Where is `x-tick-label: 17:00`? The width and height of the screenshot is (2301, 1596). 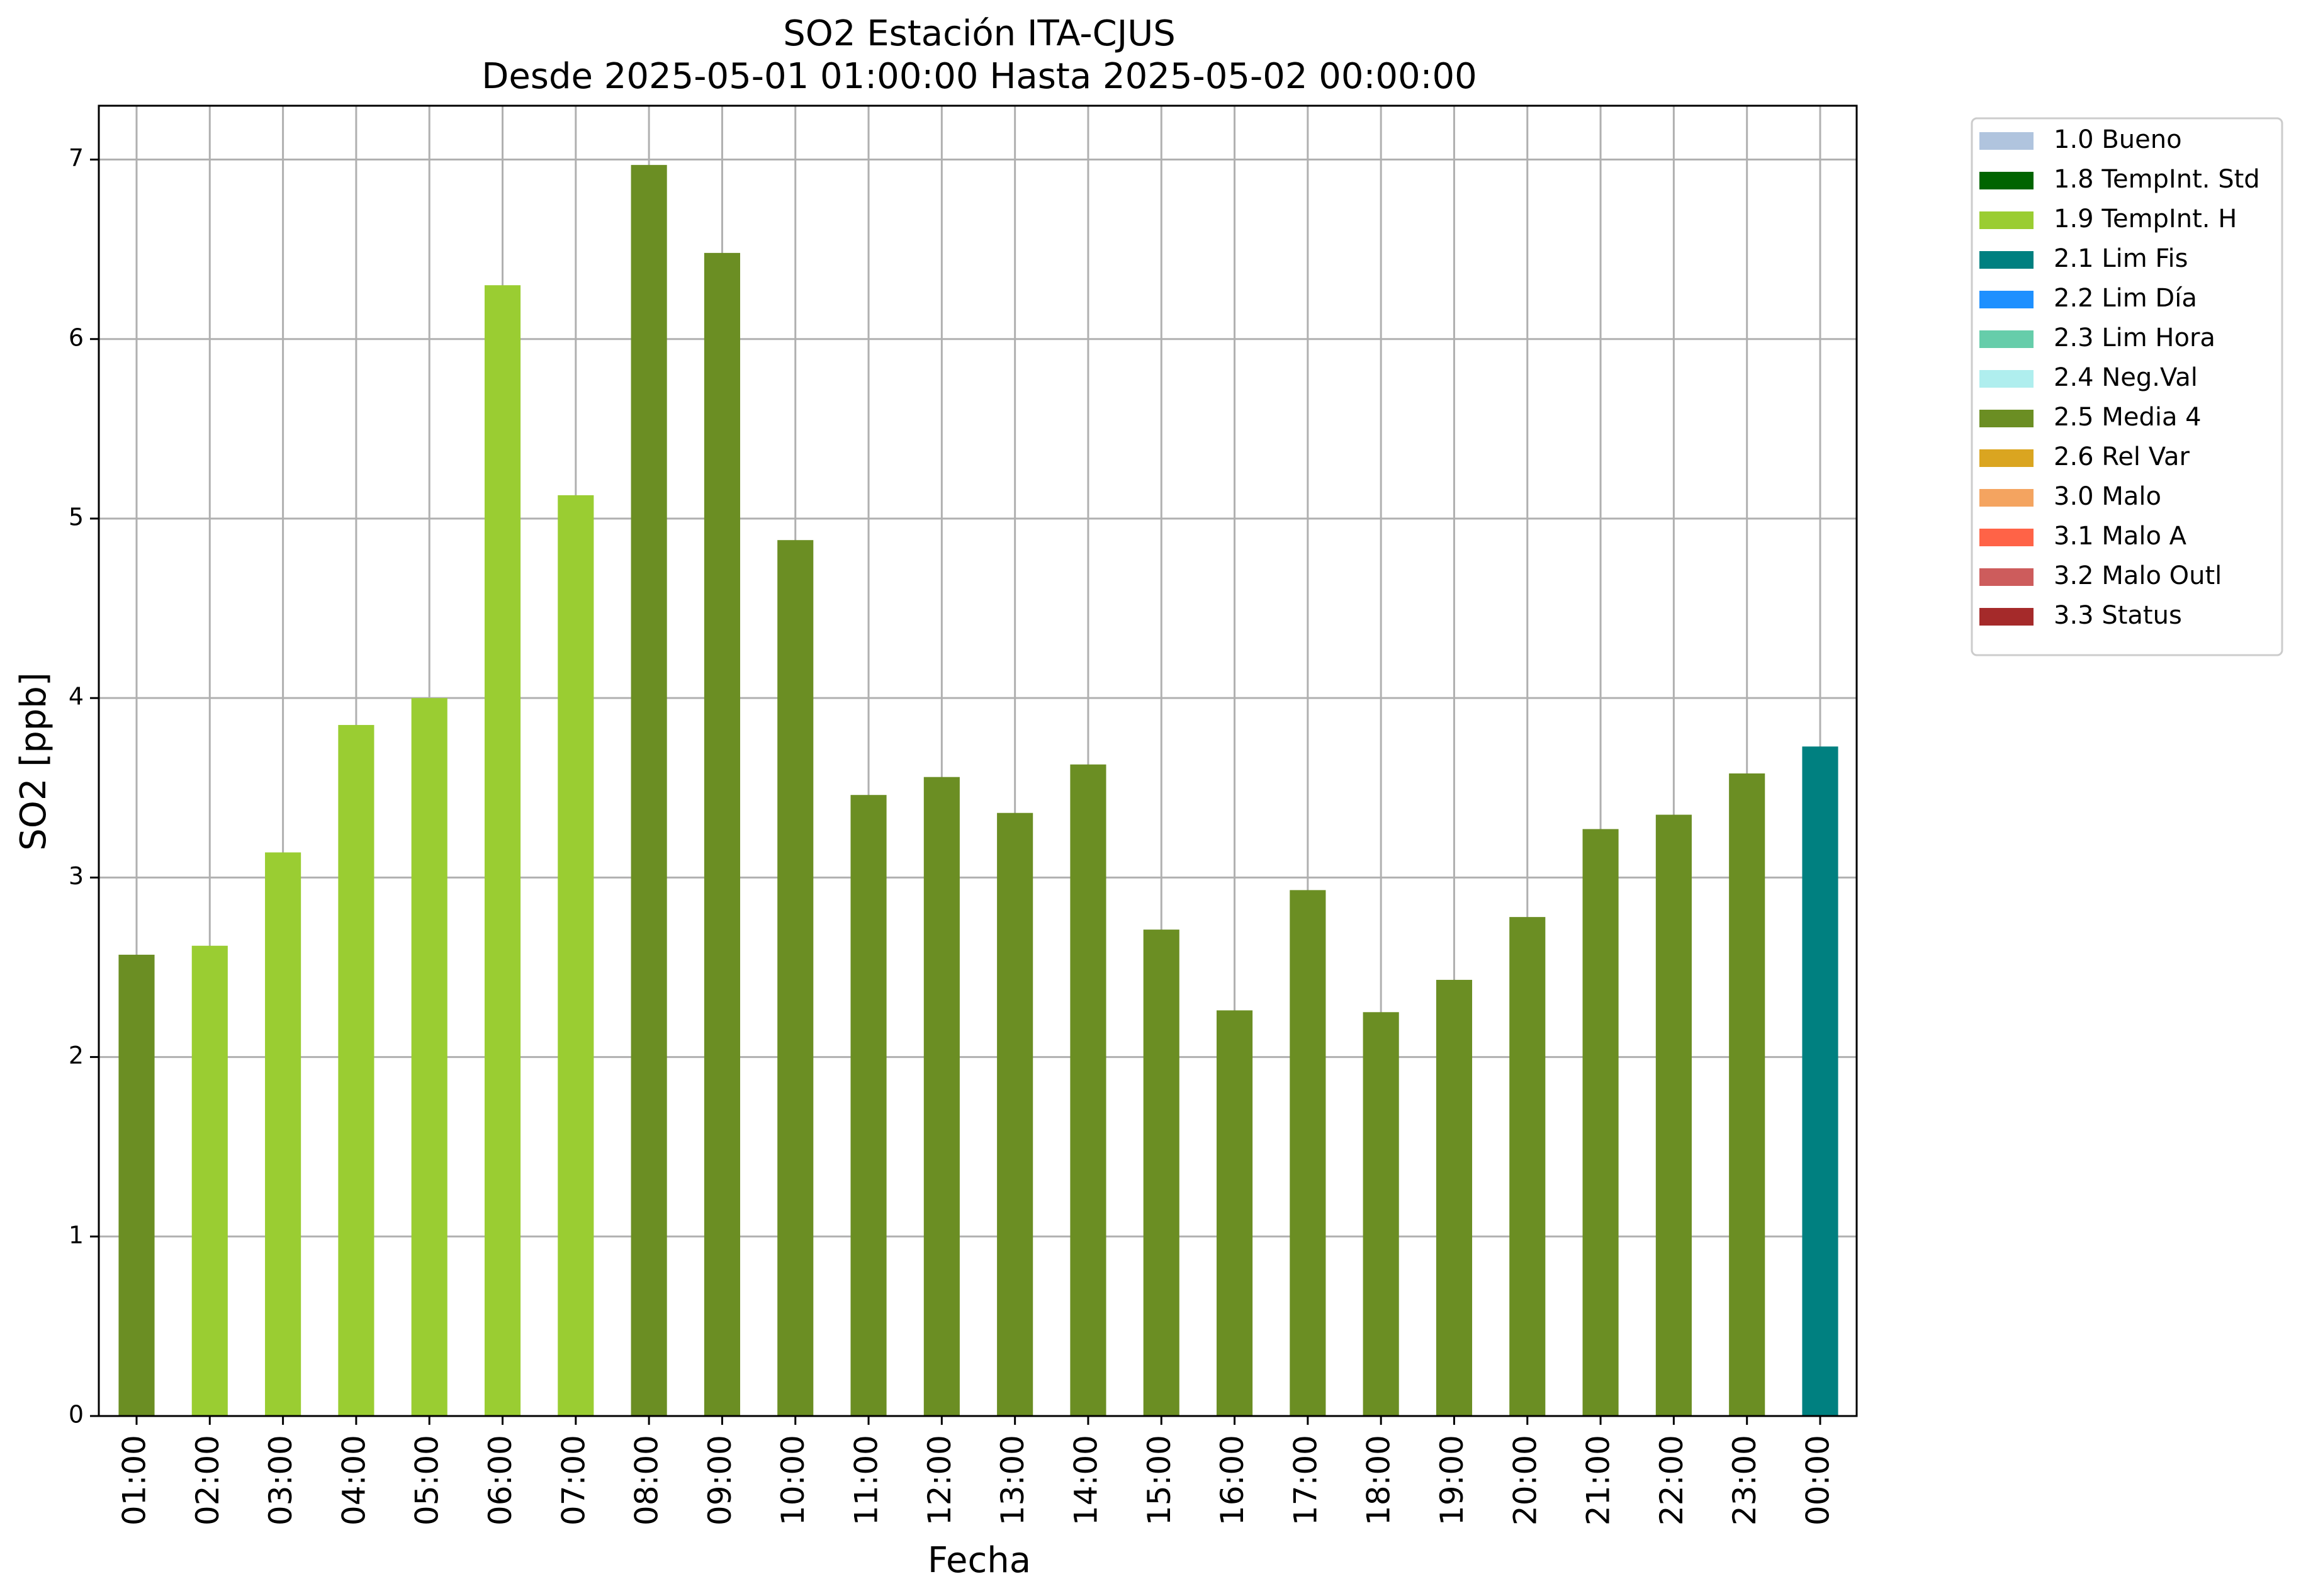
x-tick-label: 17:00 is located at coordinates (1305, 1480).